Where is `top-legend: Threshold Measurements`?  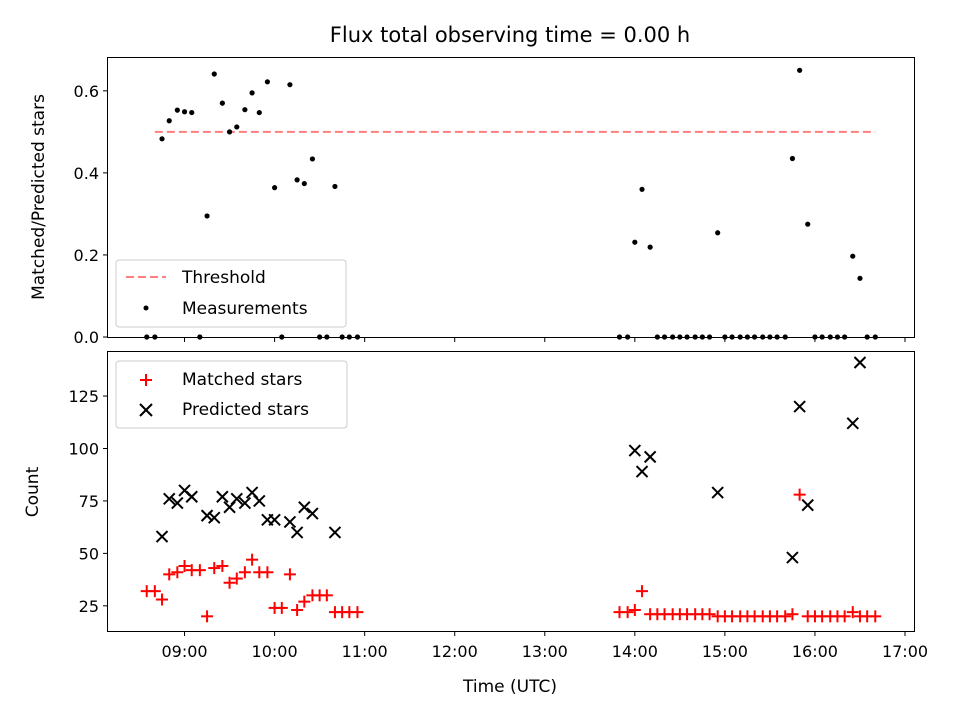
top-legend: Threshold Measurements is located at coordinates (231, 293).